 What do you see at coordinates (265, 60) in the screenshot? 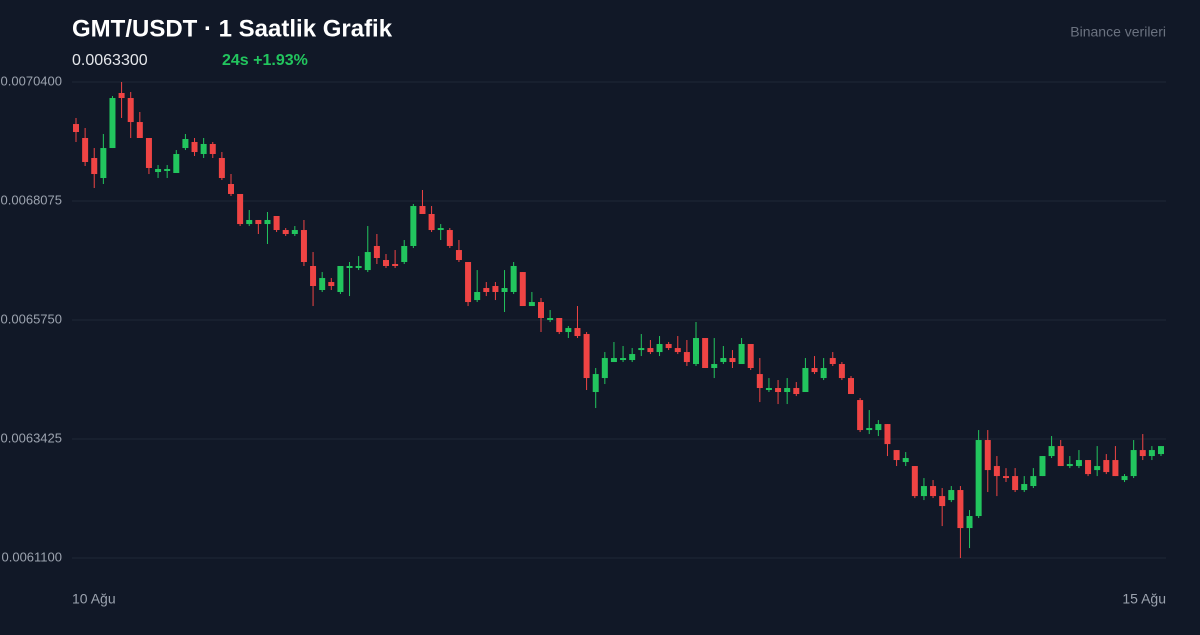
I see `price-change: 24s +1.93%` at bounding box center [265, 60].